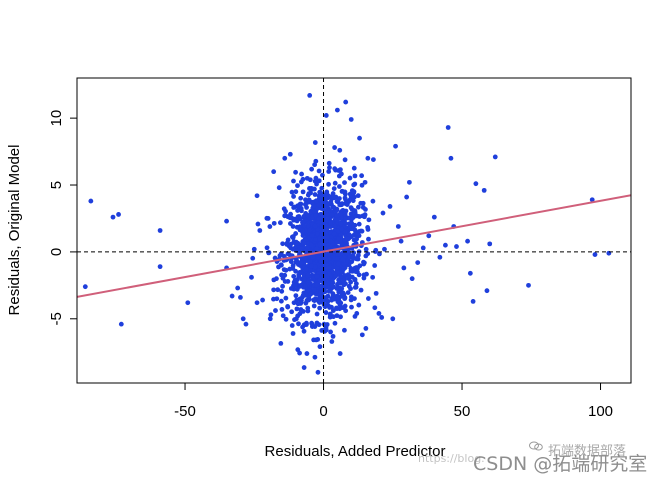 The image size is (672, 480). I want to click on x-axis-title: Residuals, Added Predictor, so click(355, 451).